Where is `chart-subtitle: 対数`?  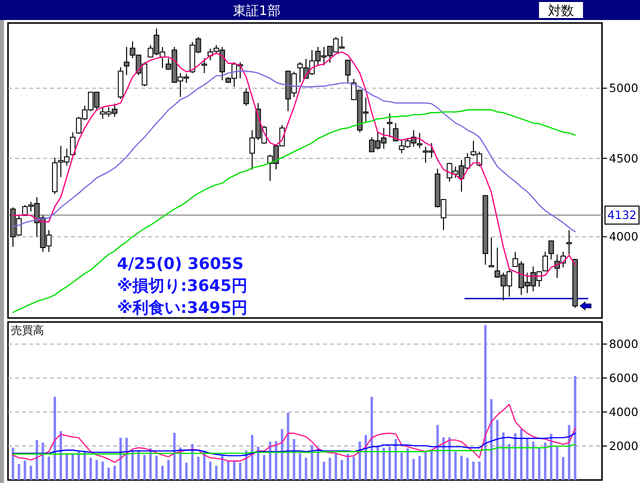 chart-subtitle: 対数 is located at coordinates (561, 11).